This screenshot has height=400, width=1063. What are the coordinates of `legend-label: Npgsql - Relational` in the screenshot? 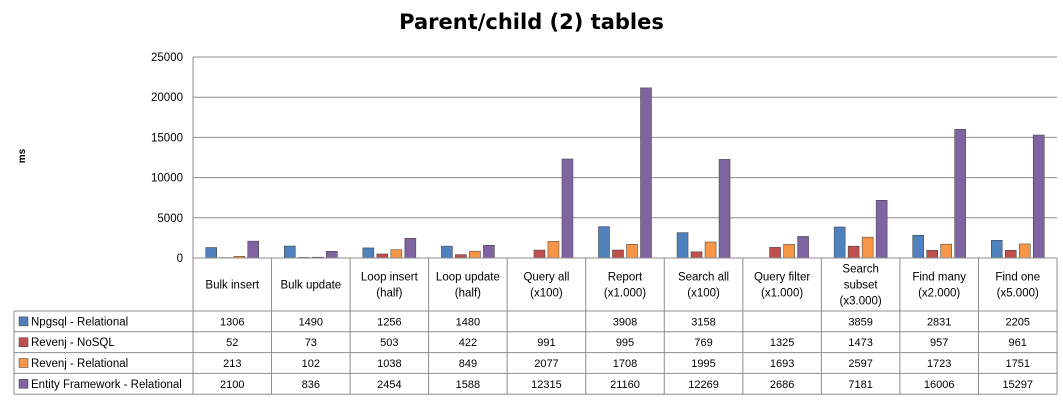 It's located at (79, 322).